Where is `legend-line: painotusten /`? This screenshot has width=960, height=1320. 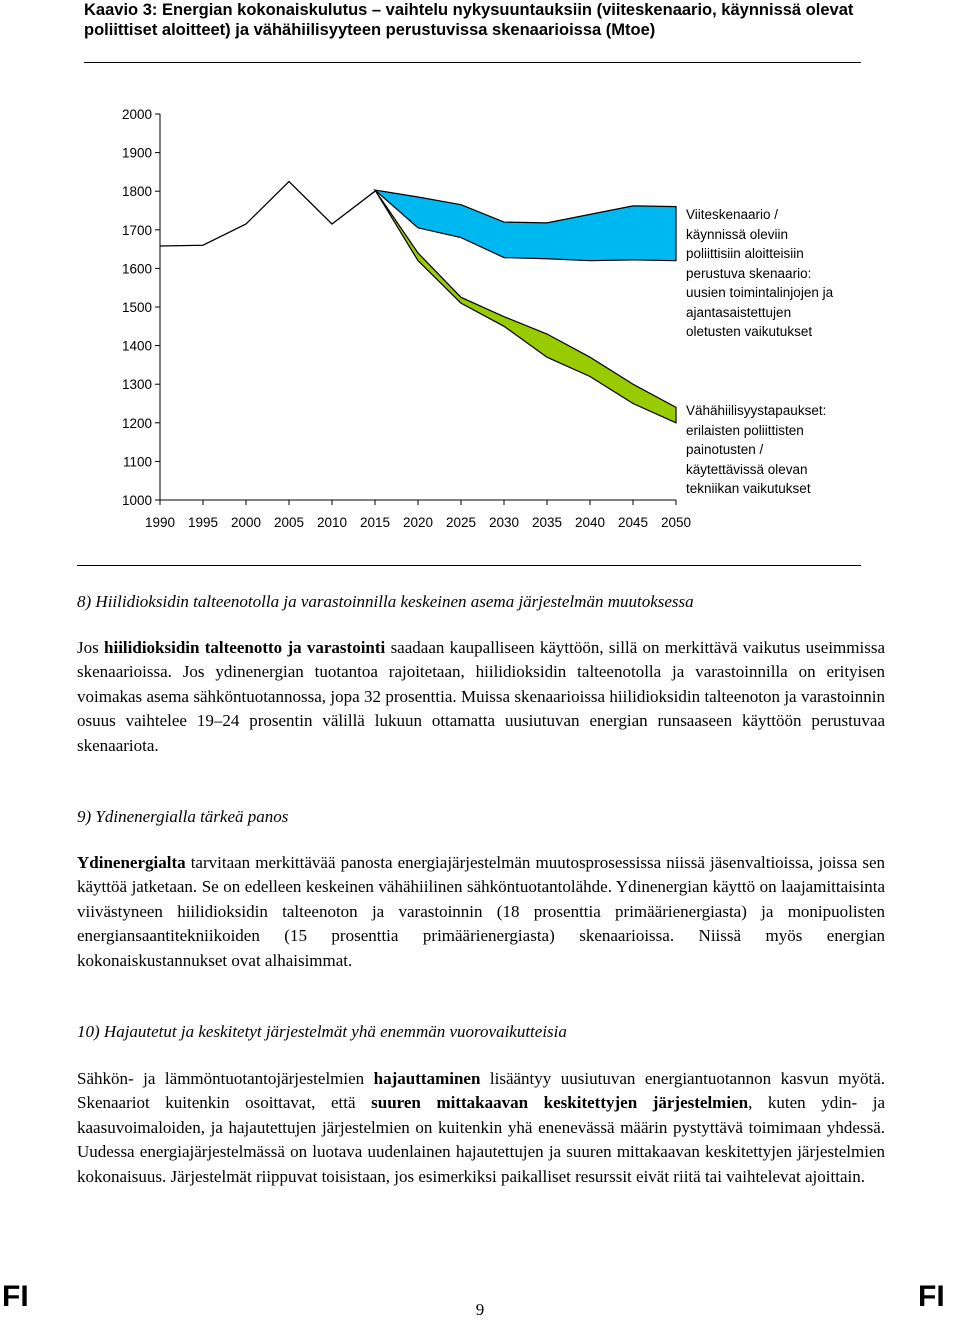
legend-line: painotusten / is located at coordinates (725, 449).